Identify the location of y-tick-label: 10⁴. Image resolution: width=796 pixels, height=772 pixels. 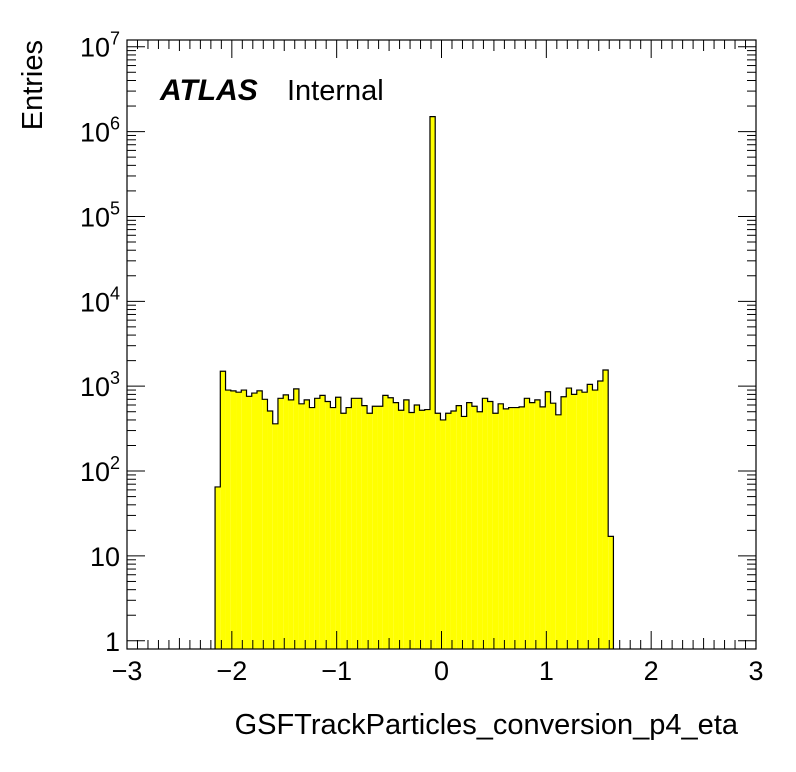
(100, 300).